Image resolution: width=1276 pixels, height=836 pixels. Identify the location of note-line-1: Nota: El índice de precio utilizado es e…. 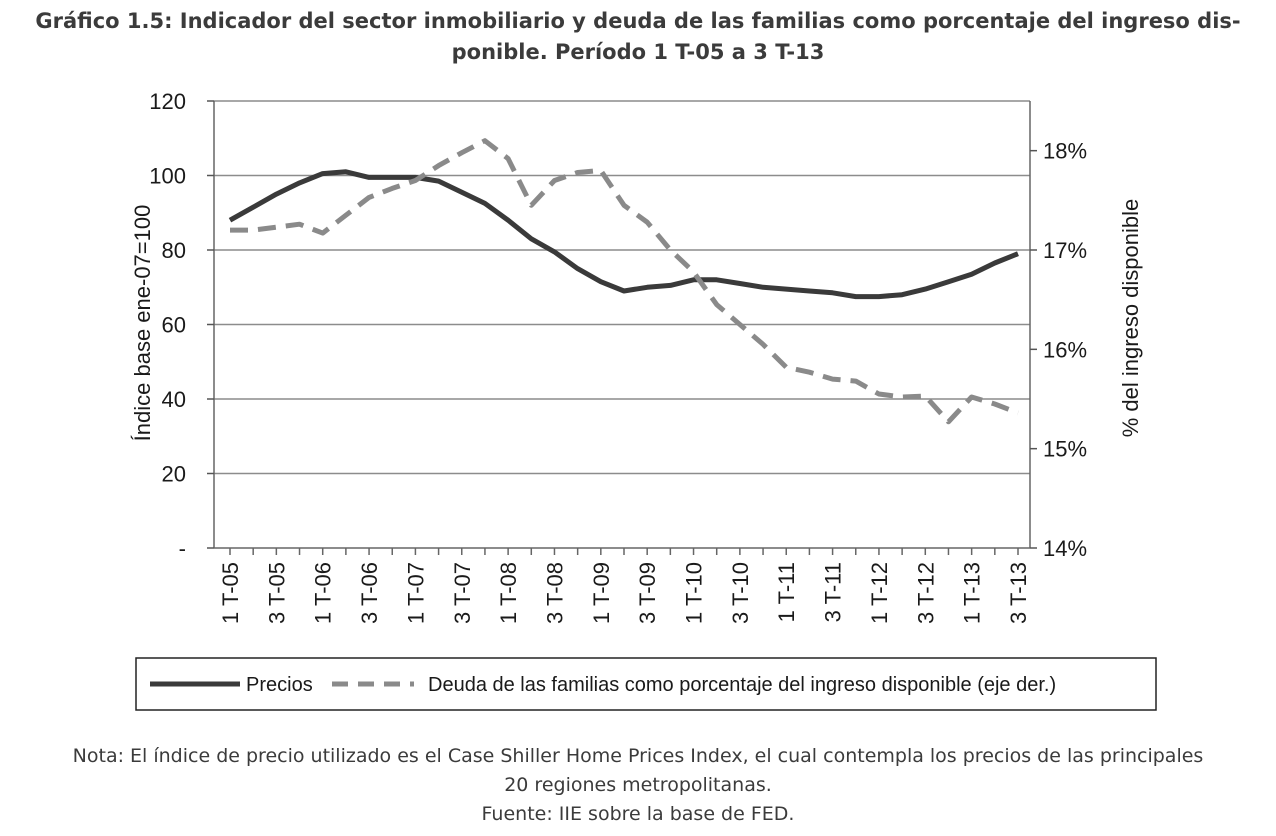
(638, 756).